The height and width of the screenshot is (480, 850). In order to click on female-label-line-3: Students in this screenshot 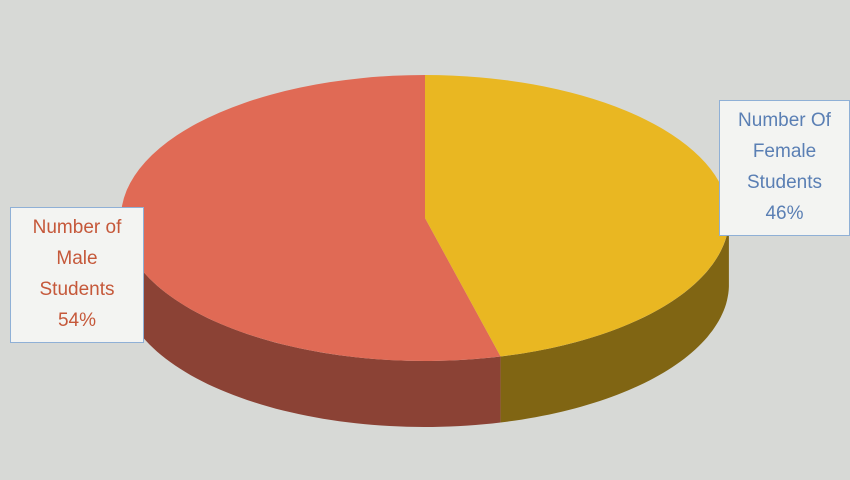, I will do `click(784, 182)`.